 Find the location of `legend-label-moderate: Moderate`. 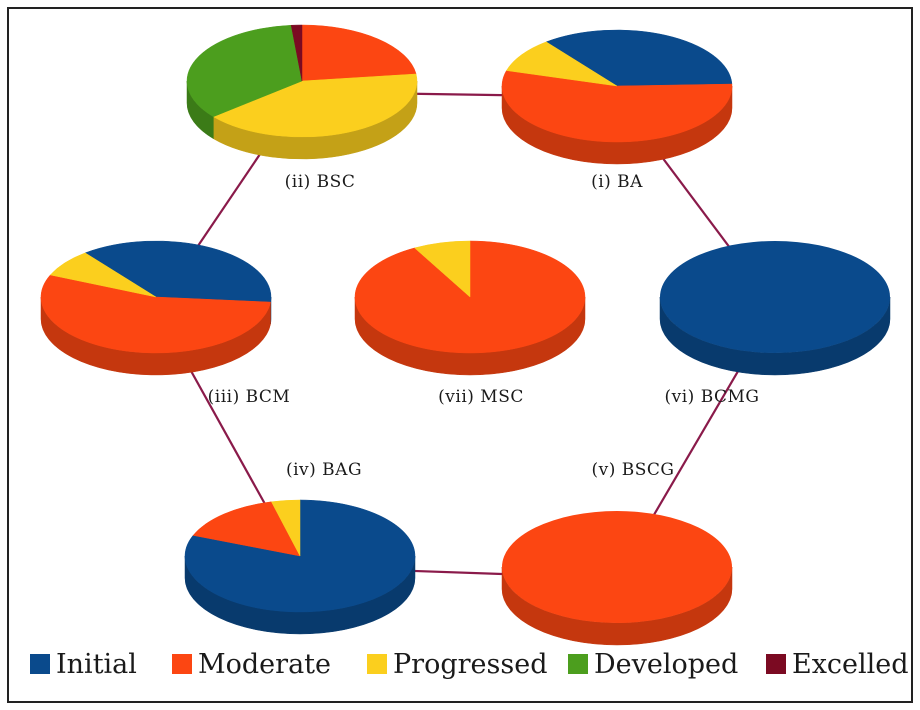

legend-label-moderate: Moderate is located at coordinates (264, 664).